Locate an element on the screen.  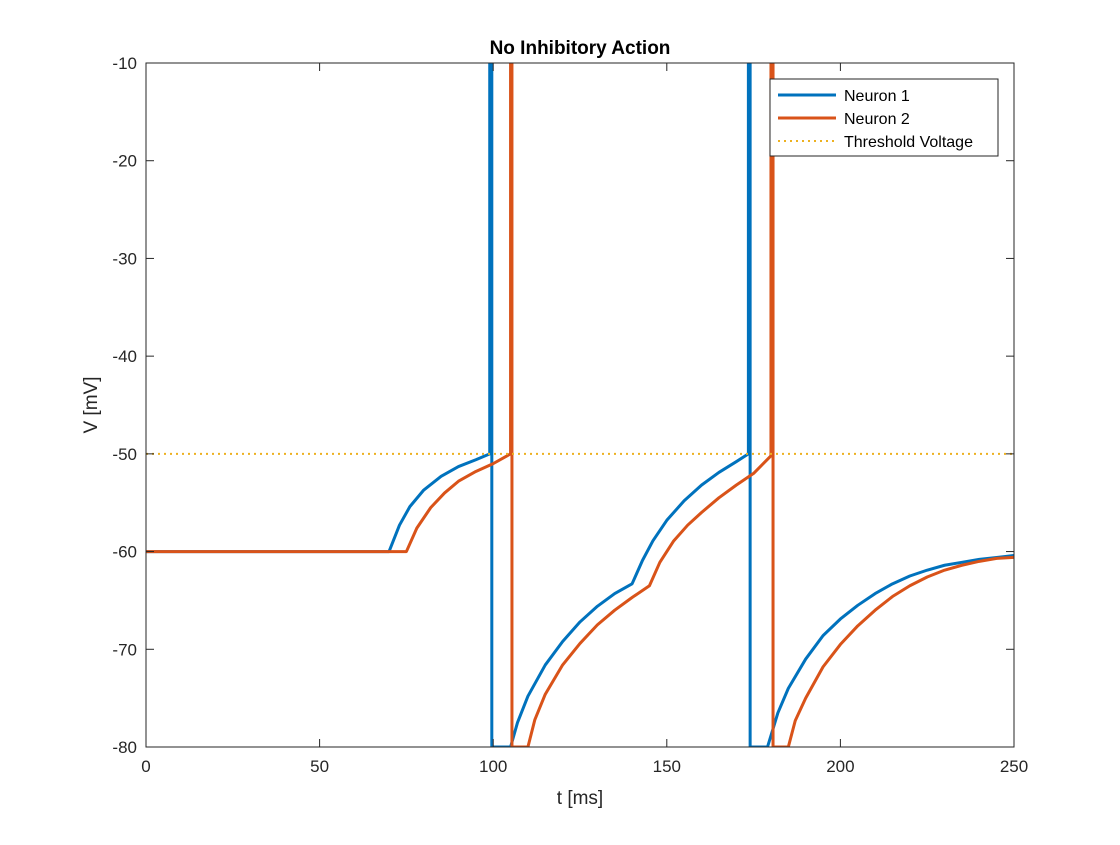
chart-title: No Inhibitory Action is located at coordinates (580, 48).